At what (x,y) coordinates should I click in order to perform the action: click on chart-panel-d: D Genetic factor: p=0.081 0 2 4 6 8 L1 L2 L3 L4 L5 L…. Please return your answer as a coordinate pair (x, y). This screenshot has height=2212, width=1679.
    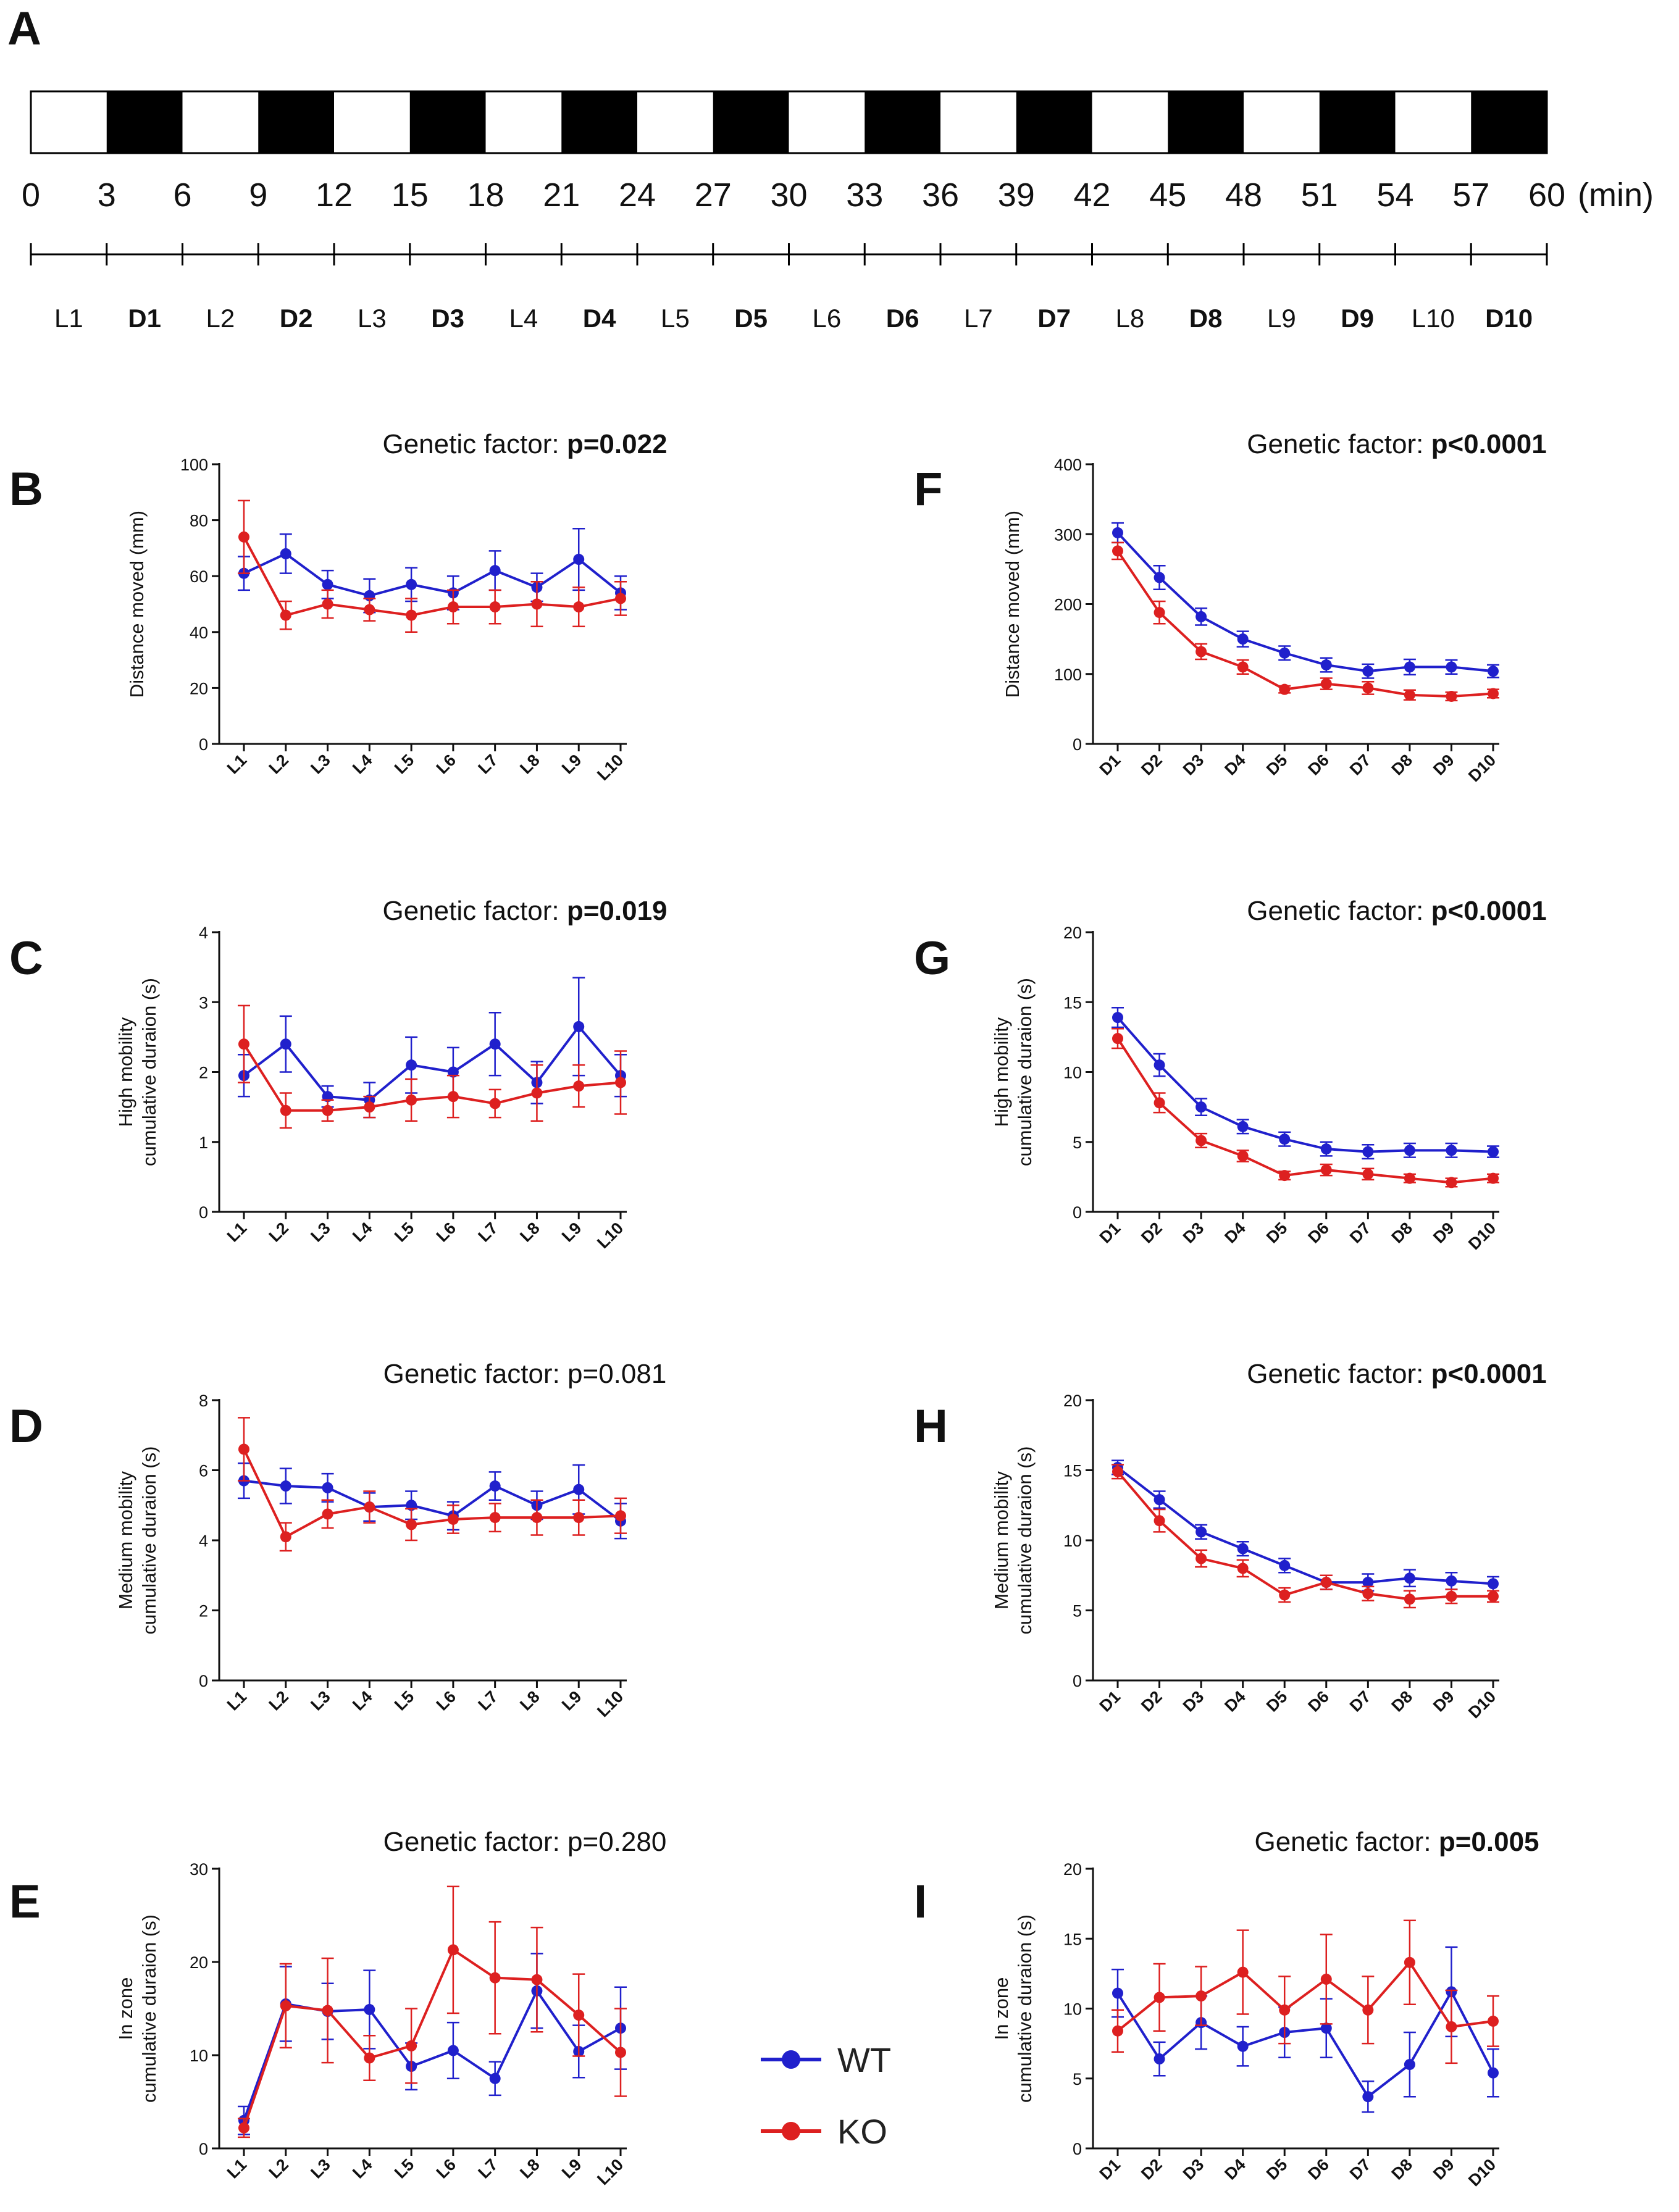
    Looking at the image, I should click on (337, 1540).